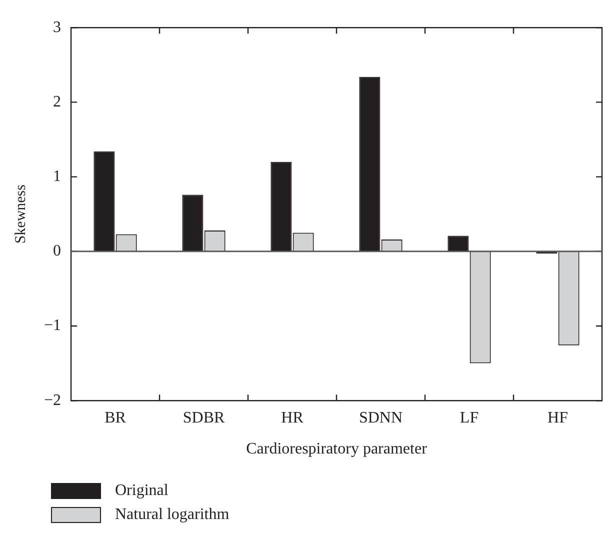 This screenshot has width=616, height=539. What do you see at coordinates (57, 251) in the screenshot?
I see `y-tick-label: 0` at bounding box center [57, 251].